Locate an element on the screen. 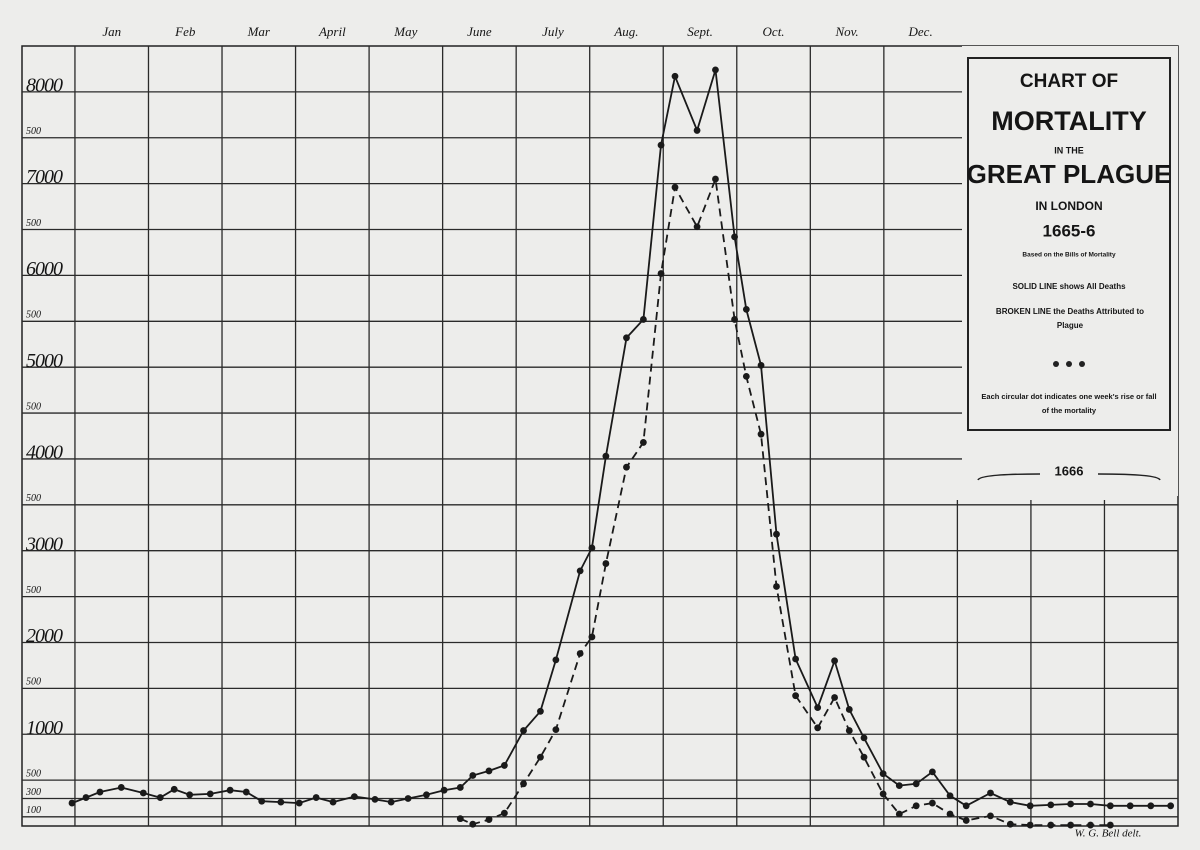 The image size is (1200, 850). year-label: 1666 is located at coordinates (1069, 470).